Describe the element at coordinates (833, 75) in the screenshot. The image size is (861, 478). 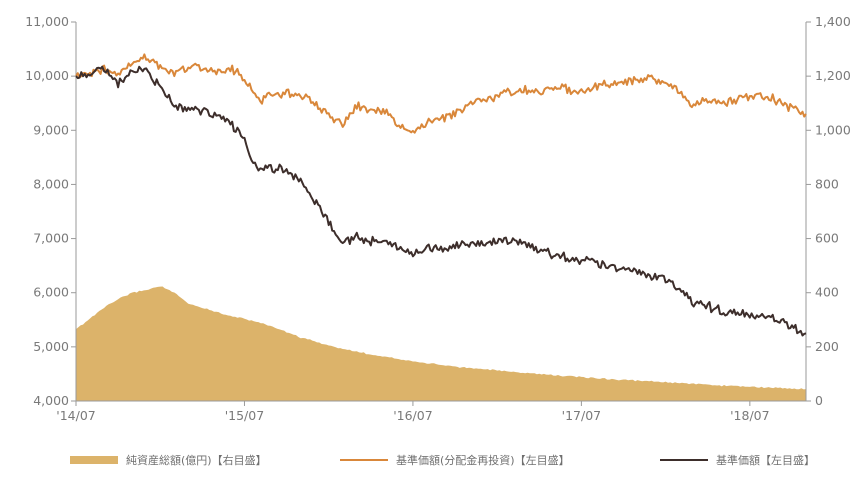
I see `y-right-tick-label: 1,200` at that location.